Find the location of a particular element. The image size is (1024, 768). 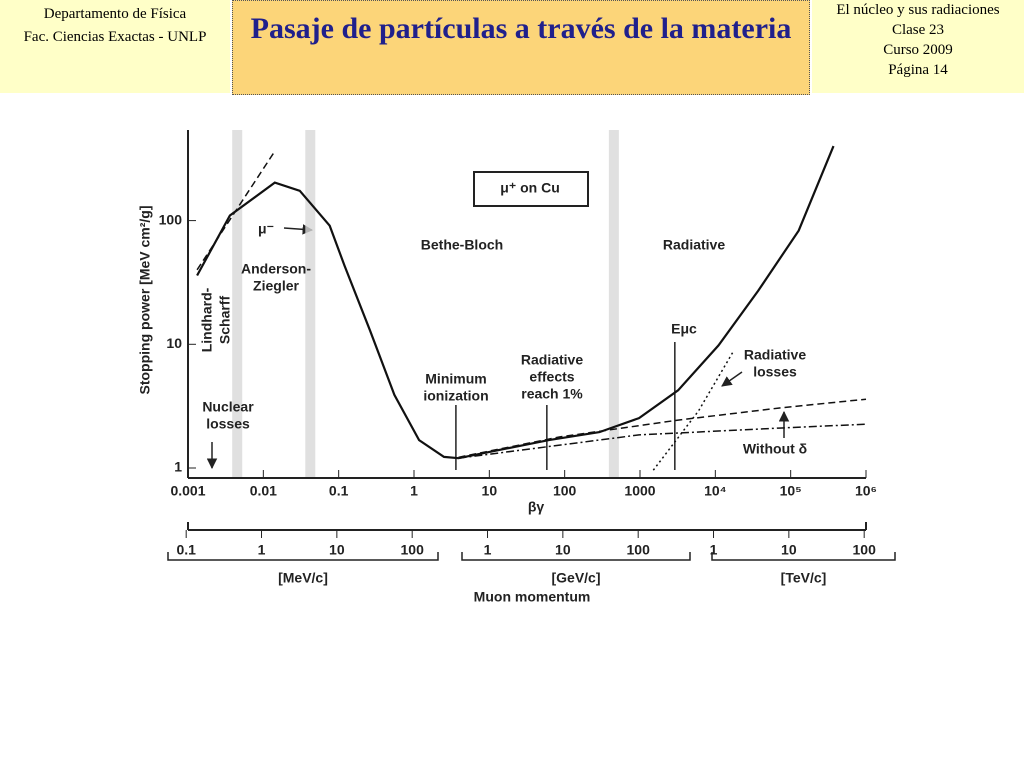

x-tick-label: 1000 is located at coordinates (639, 491).